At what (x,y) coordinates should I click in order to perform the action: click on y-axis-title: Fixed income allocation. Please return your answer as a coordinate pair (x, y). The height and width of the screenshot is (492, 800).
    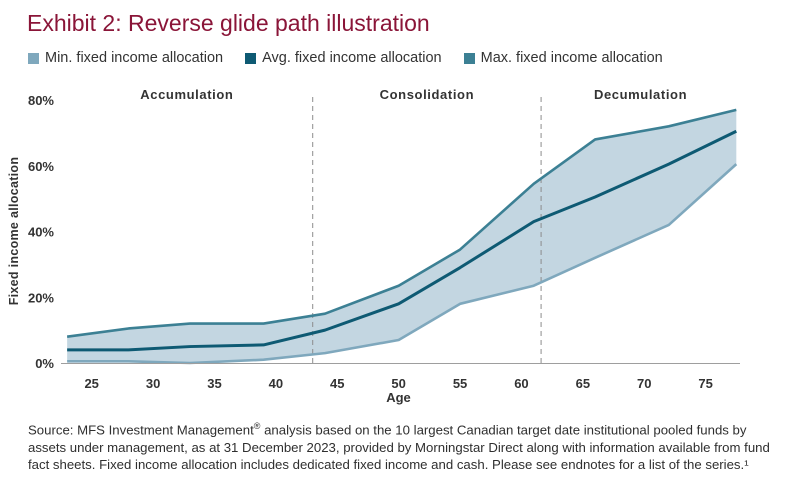
    Looking at the image, I should click on (14, 231).